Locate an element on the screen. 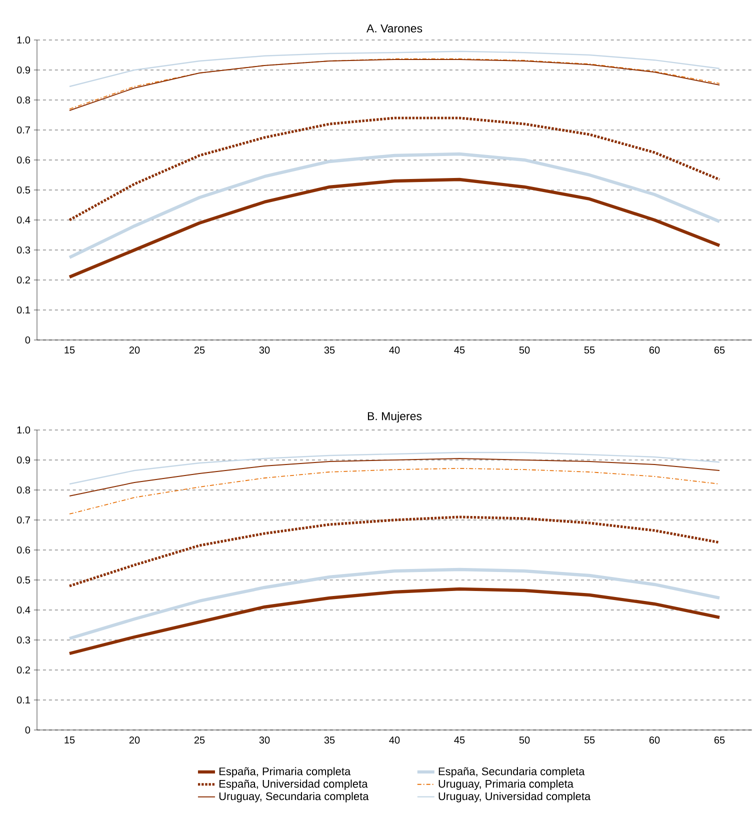 The height and width of the screenshot is (838, 753). legend-label: Uruguay, Secundaria completa is located at coordinates (294, 797).